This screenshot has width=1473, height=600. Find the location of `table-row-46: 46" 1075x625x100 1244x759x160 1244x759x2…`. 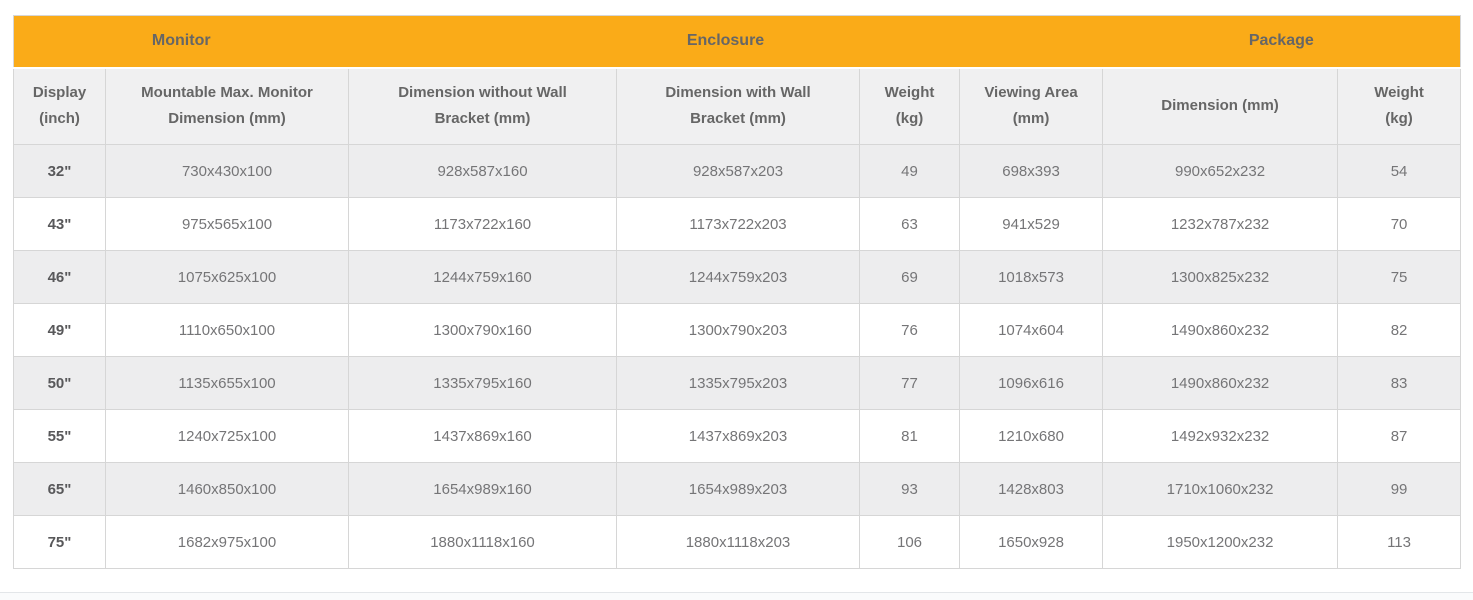

table-row-46: 46" 1075x625x100 1244x759x160 1244x759x2… is located at coordinates (737, 277).